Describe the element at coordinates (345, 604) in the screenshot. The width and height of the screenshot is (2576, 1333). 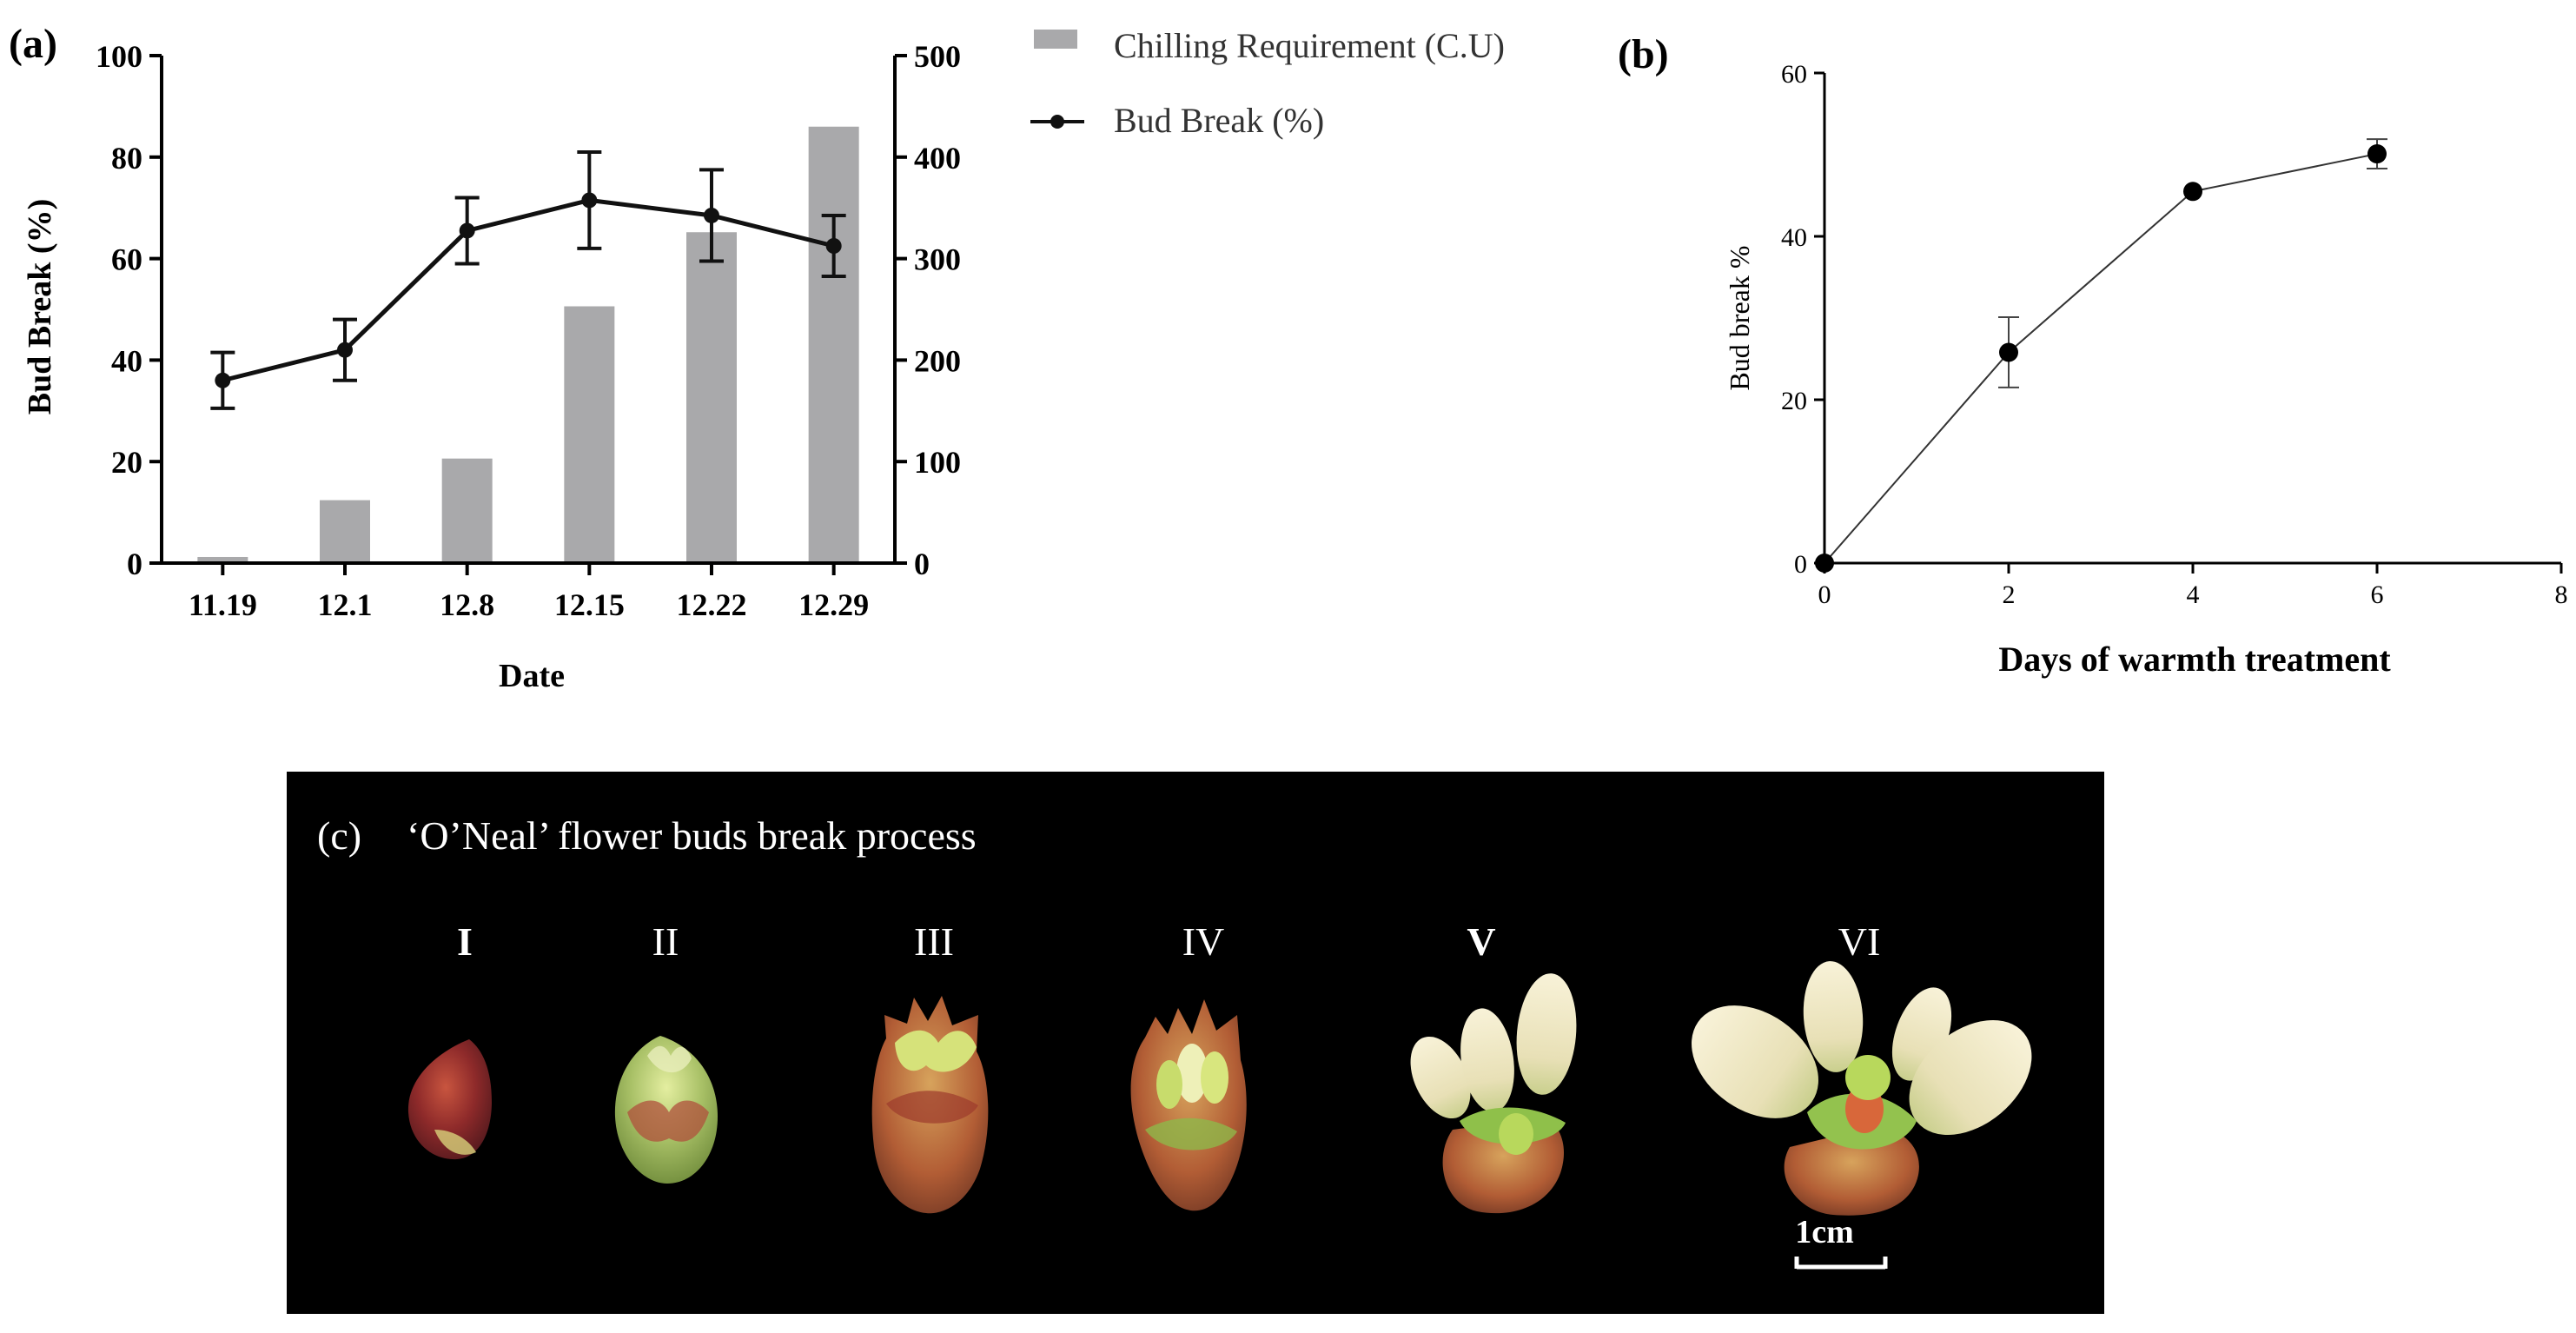
I see `panel-a-x-tick-label: 12.1` at that location.